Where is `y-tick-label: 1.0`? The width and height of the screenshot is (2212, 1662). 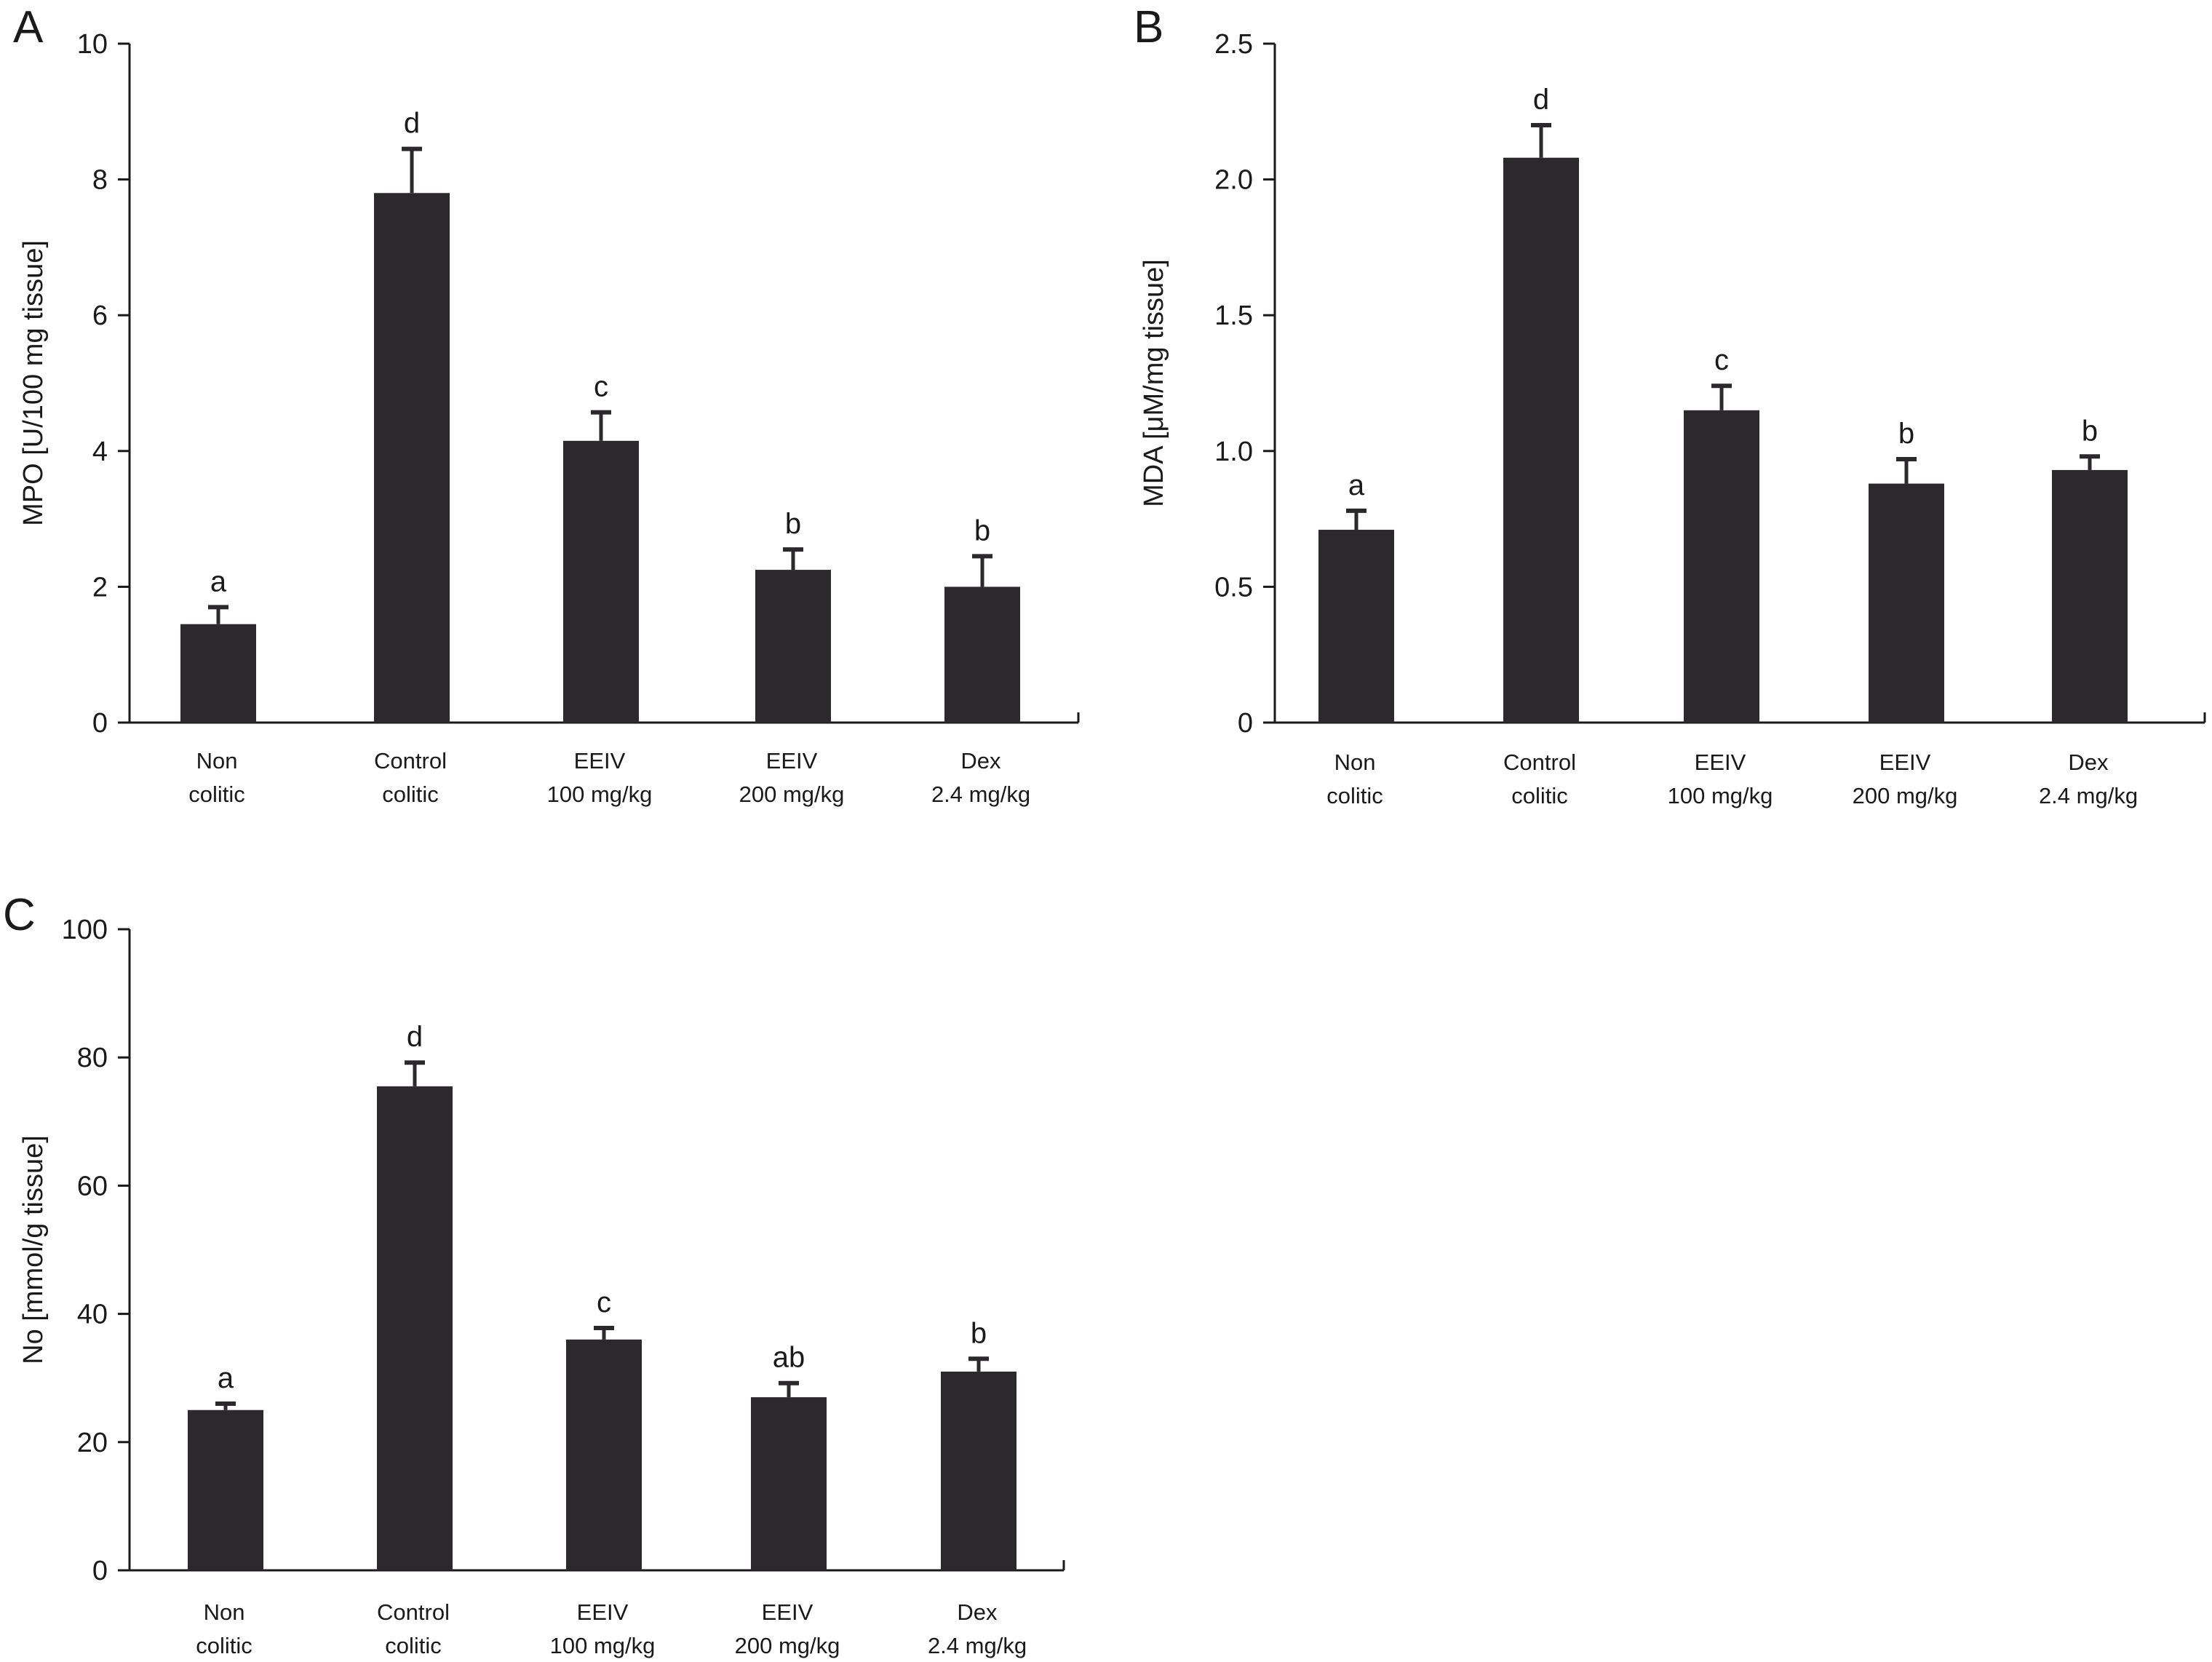
y-tick-label: 1.0 is located at coordinates (1233, 452).